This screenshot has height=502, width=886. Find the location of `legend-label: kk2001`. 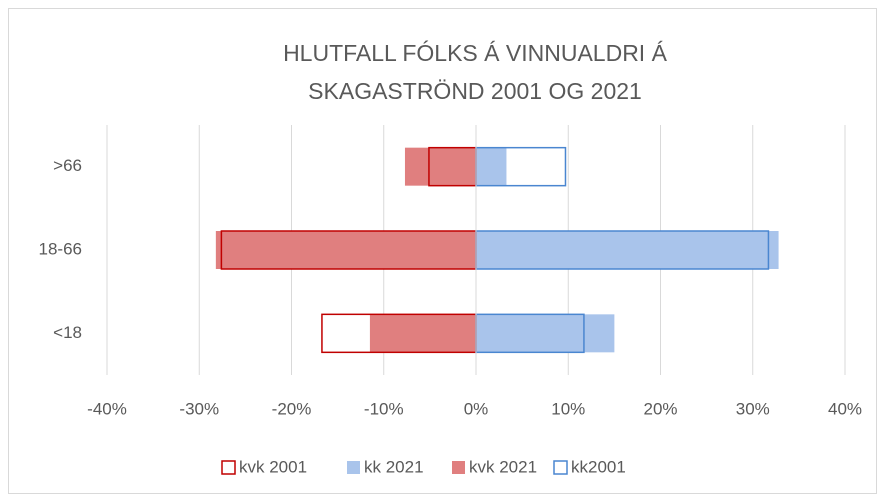

legend-label: kk2001 is located at coordinates (598, 466).